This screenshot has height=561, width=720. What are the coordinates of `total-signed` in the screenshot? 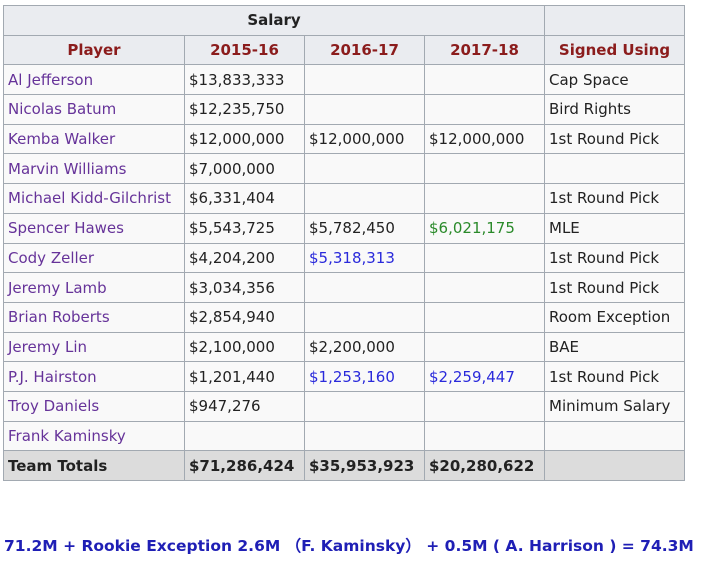 It's located at (614, 465).